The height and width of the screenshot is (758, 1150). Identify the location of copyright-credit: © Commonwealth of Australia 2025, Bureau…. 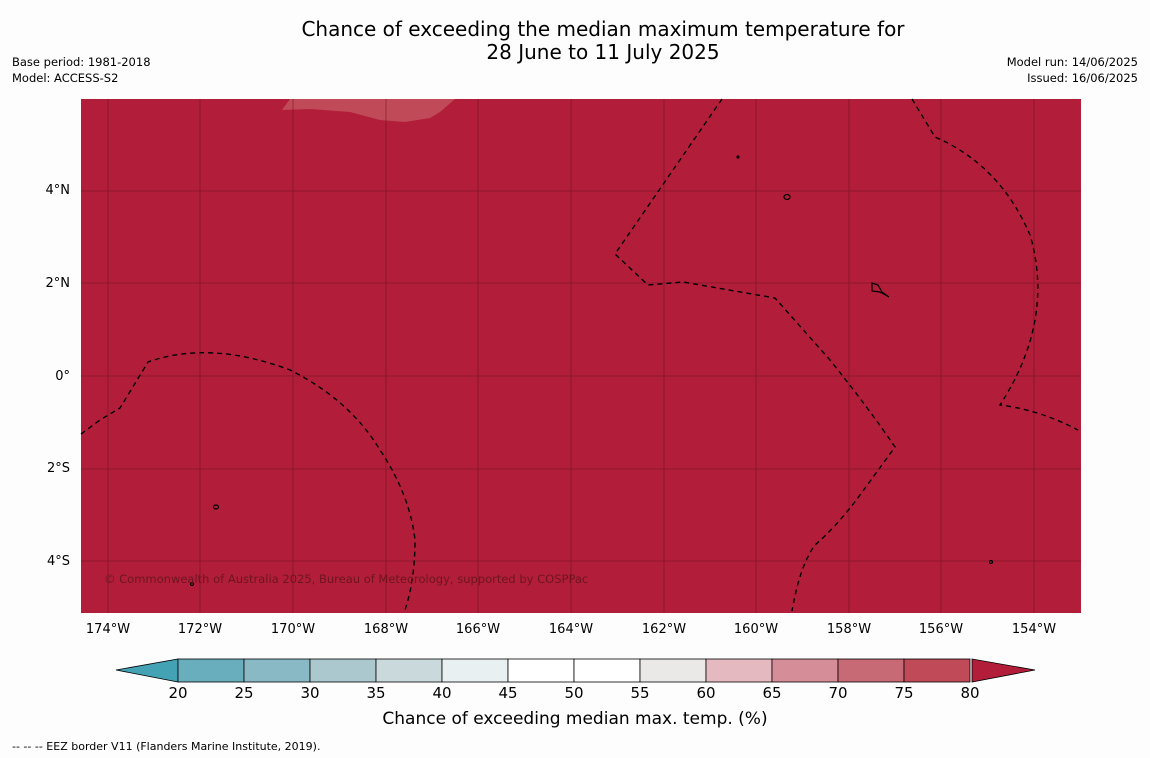
(346, 579).